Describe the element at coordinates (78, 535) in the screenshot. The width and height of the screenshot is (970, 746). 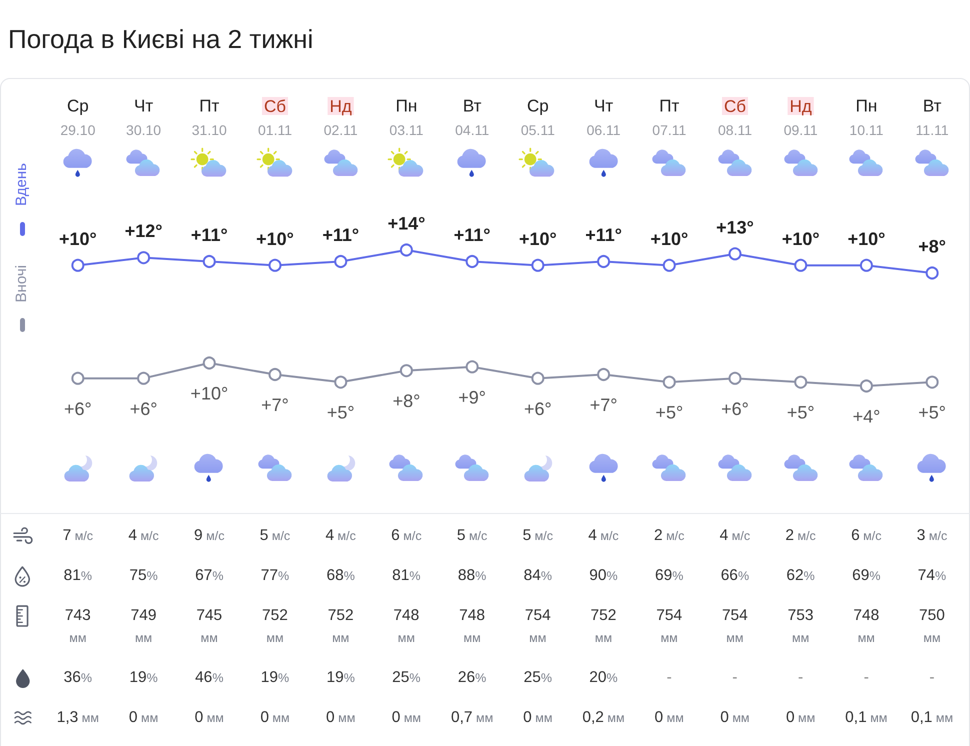
I see `text: 7 м/с` at that location.